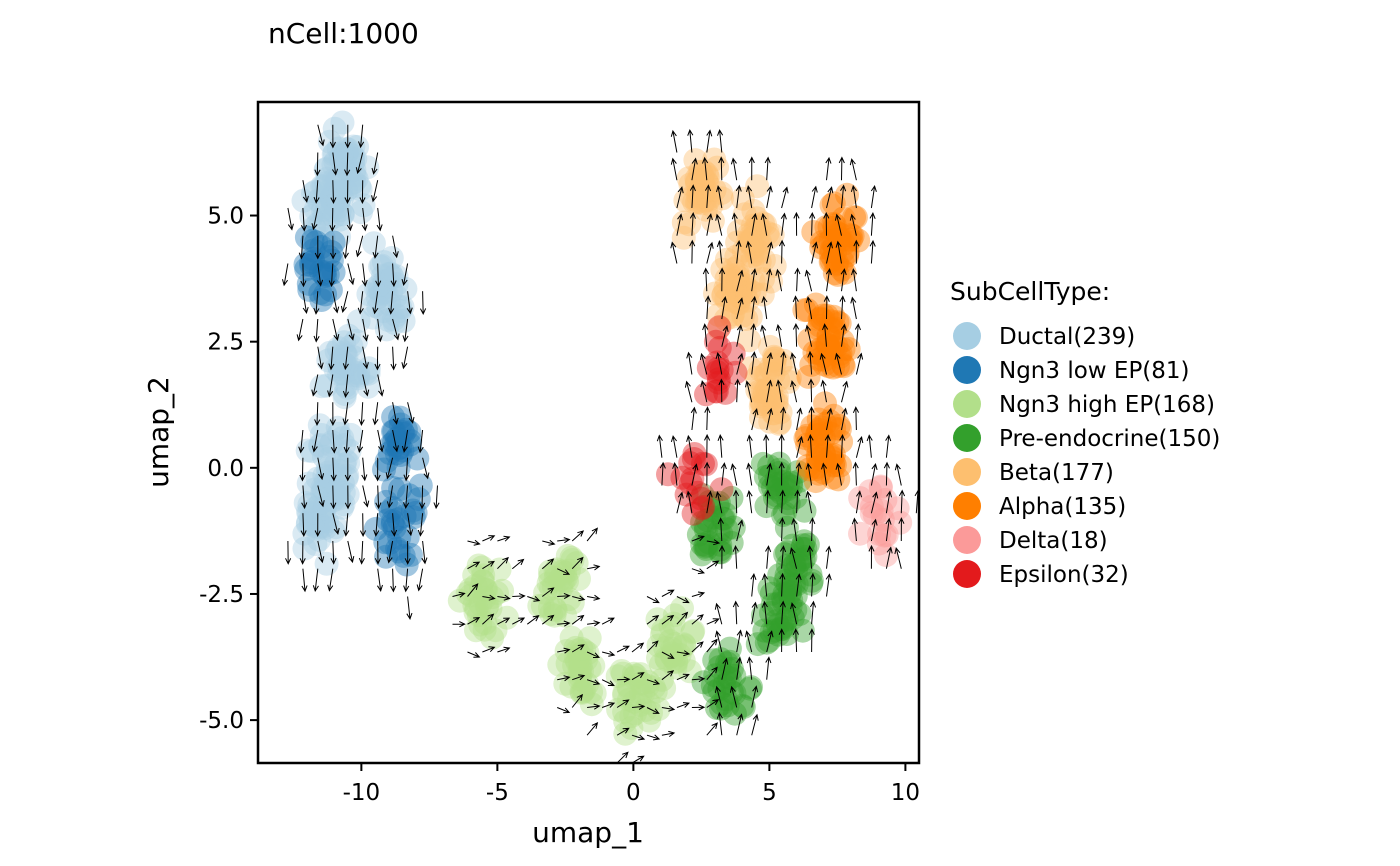 The image size is (1400, 866). I want to click on x-tick-label: 0, so click(633, 793).